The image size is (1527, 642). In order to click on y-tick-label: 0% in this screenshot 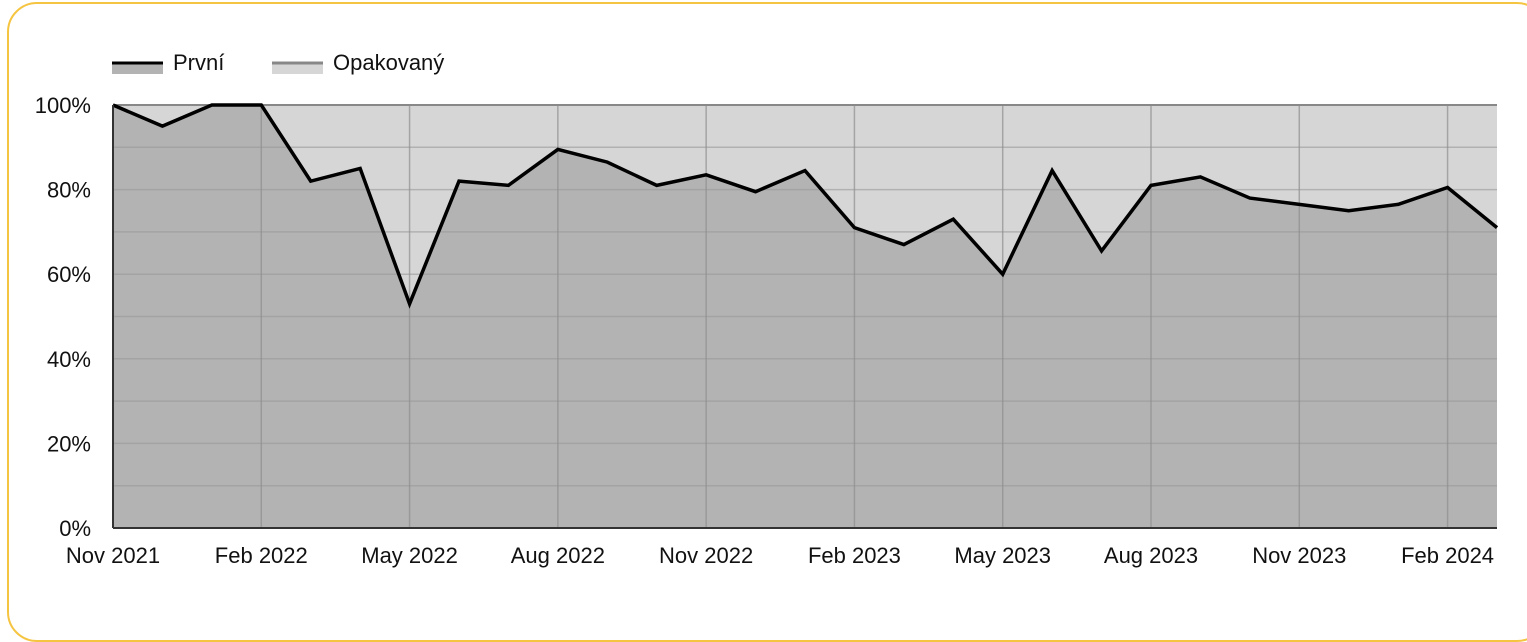, I will do `click(75, 528)`.